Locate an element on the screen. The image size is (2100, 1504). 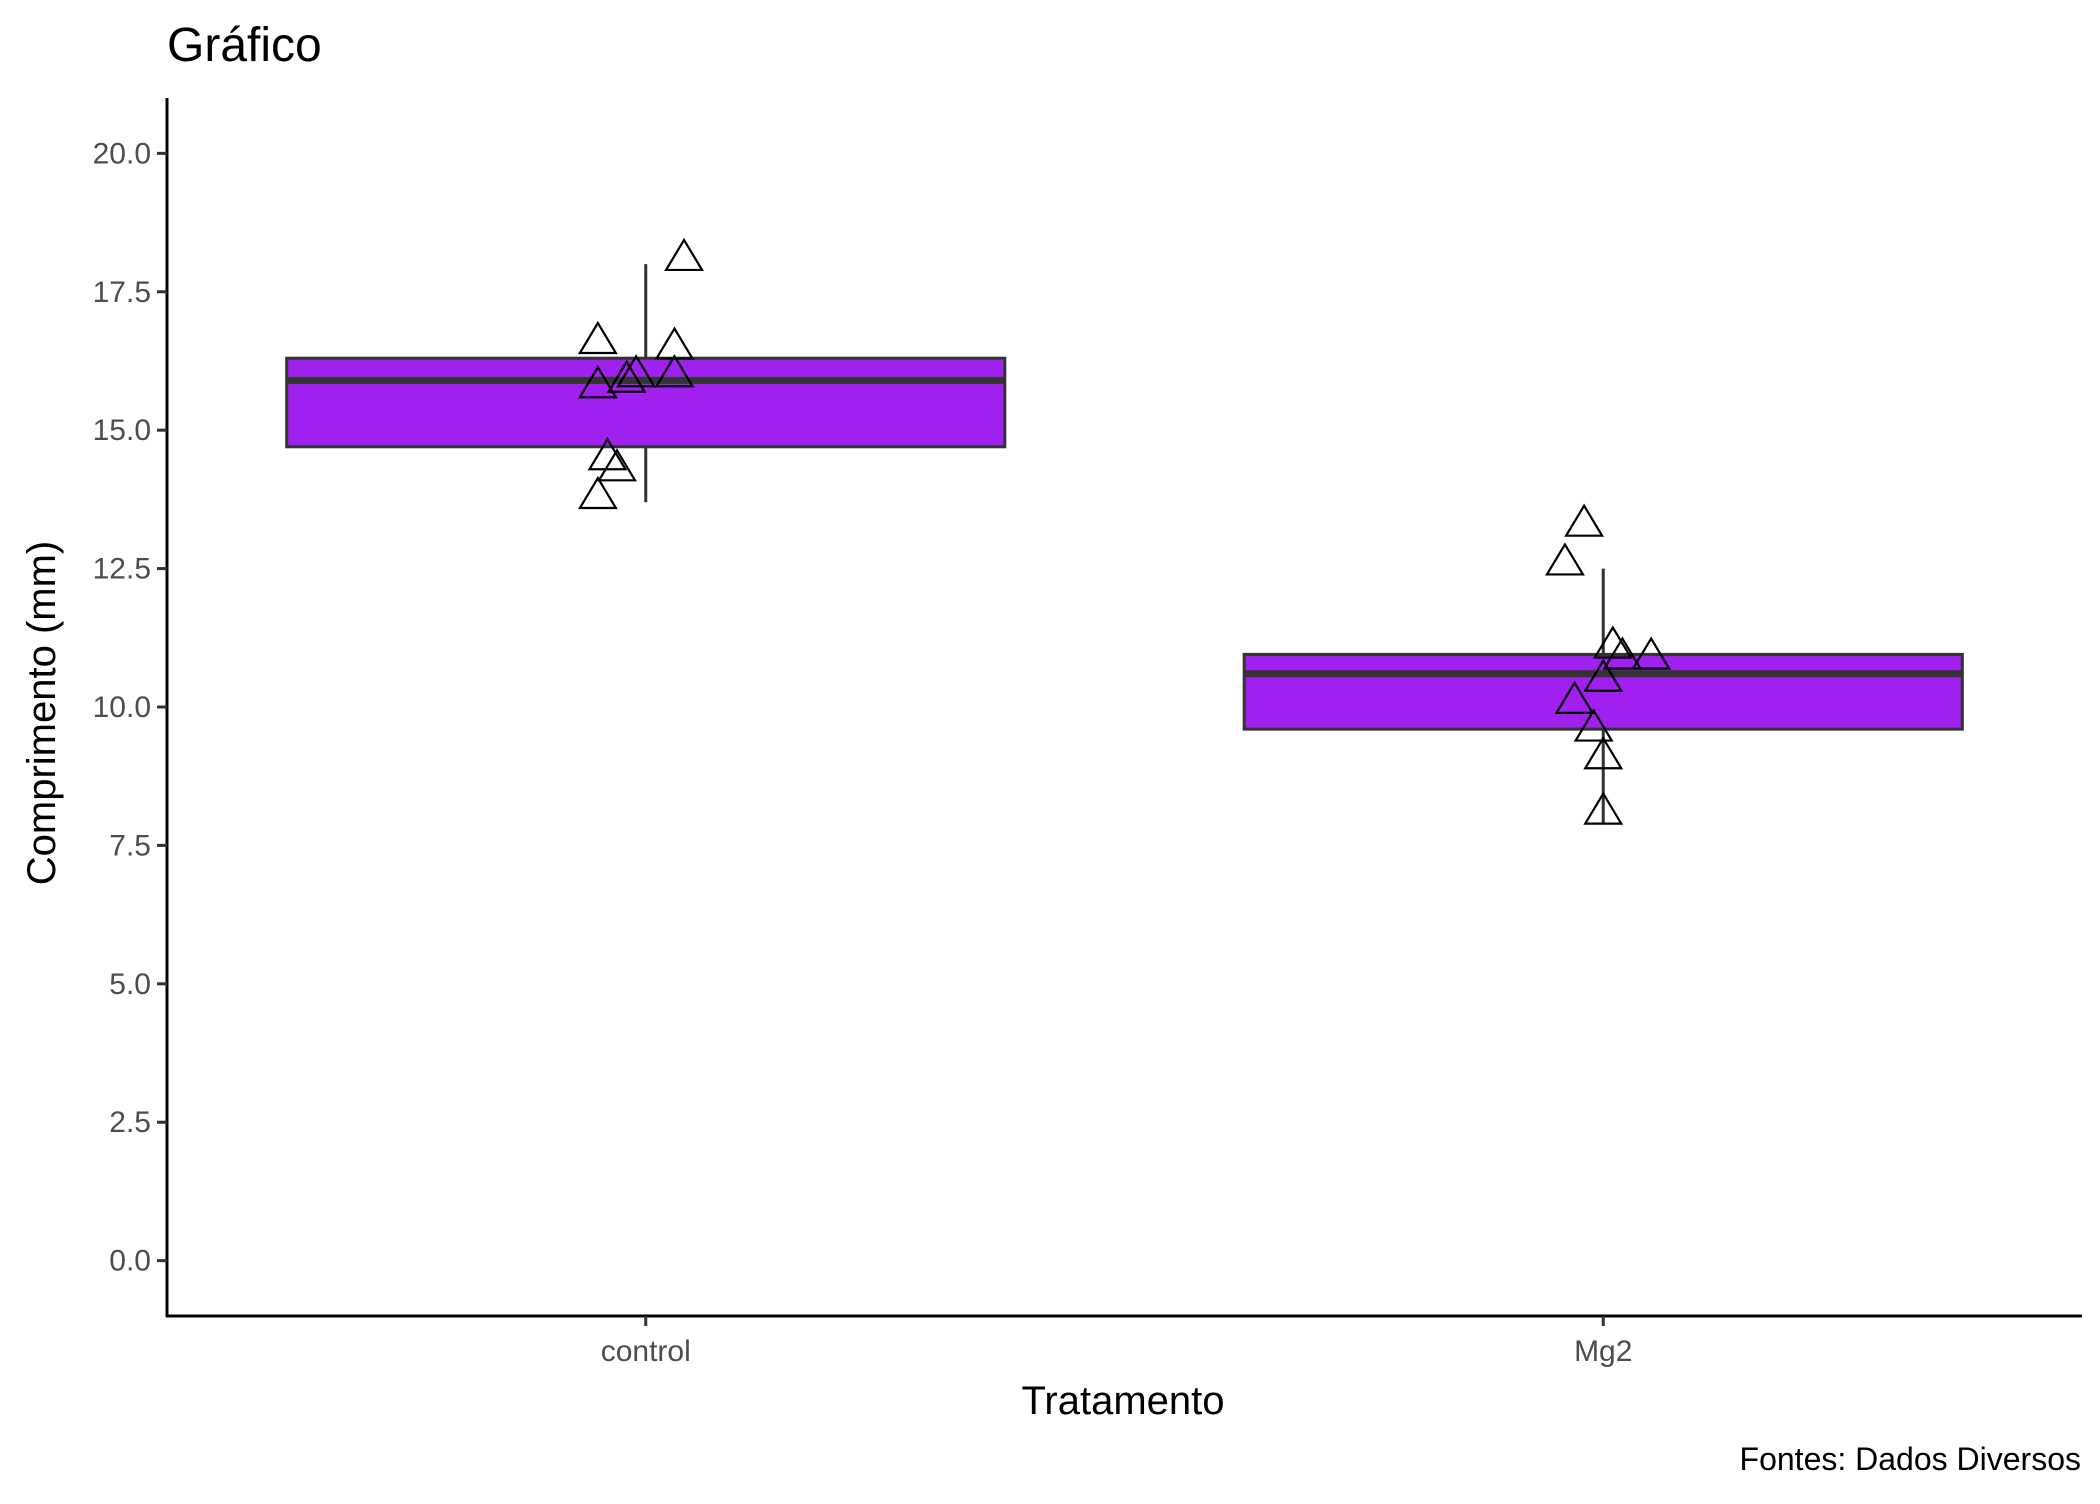
y-axis-title: Comprimento (mm) is located at coordinates (42, 713).